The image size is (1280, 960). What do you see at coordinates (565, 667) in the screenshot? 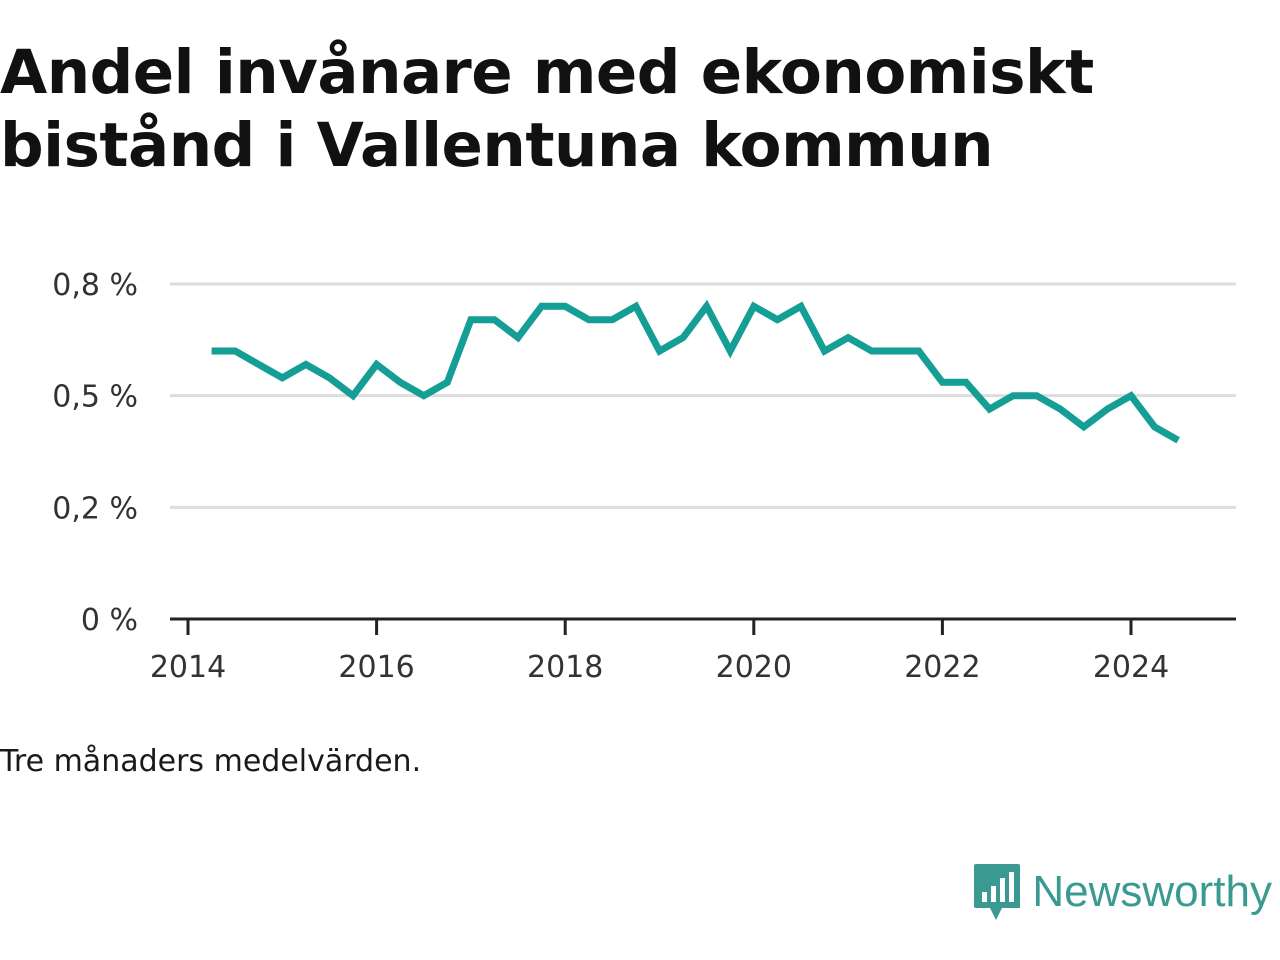
I see `x-tick-label: 2018` at bounding box center [565, 667].